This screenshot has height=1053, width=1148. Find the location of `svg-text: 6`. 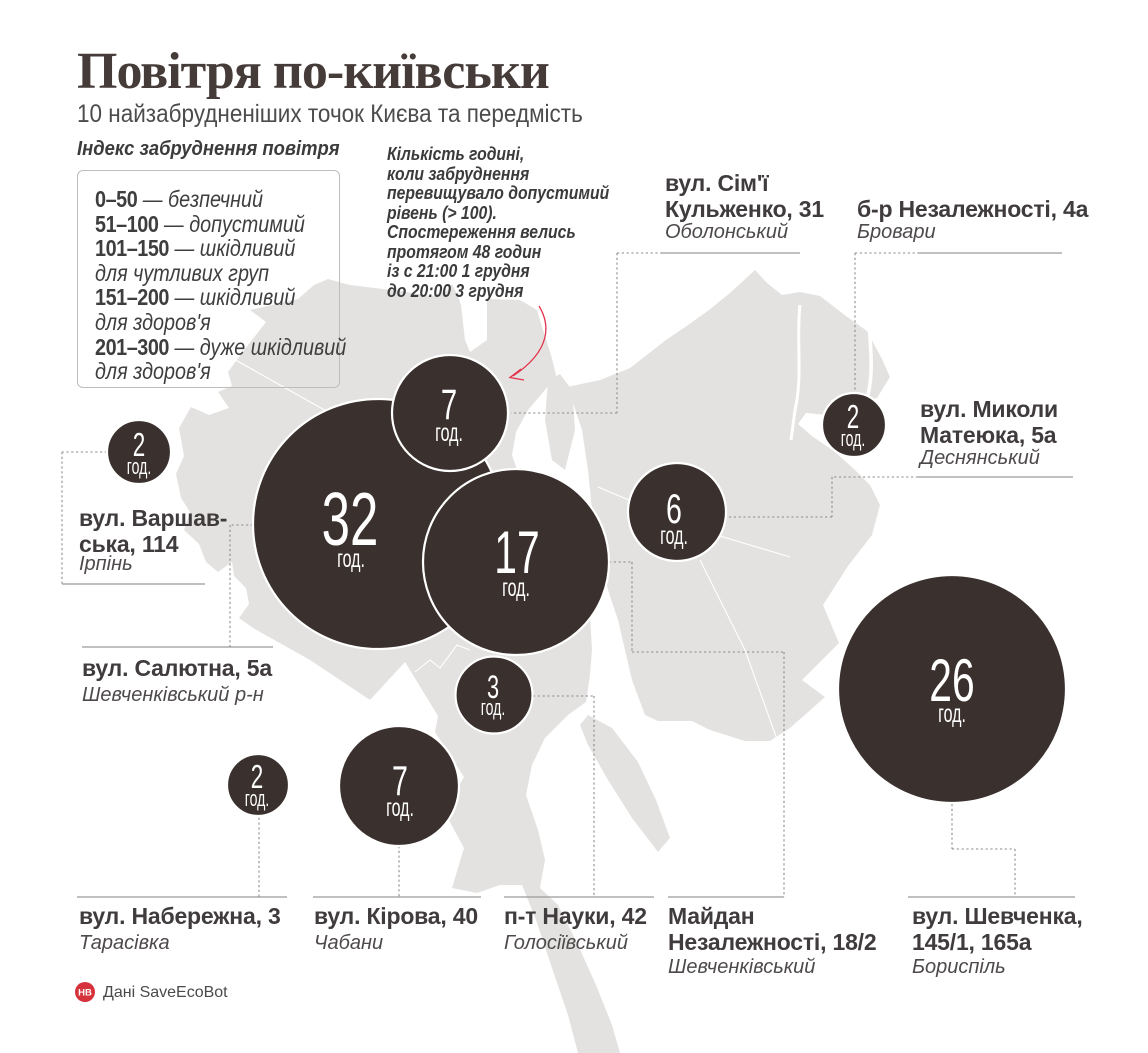

svg-text: 6 is located at coordinates (674, 508).